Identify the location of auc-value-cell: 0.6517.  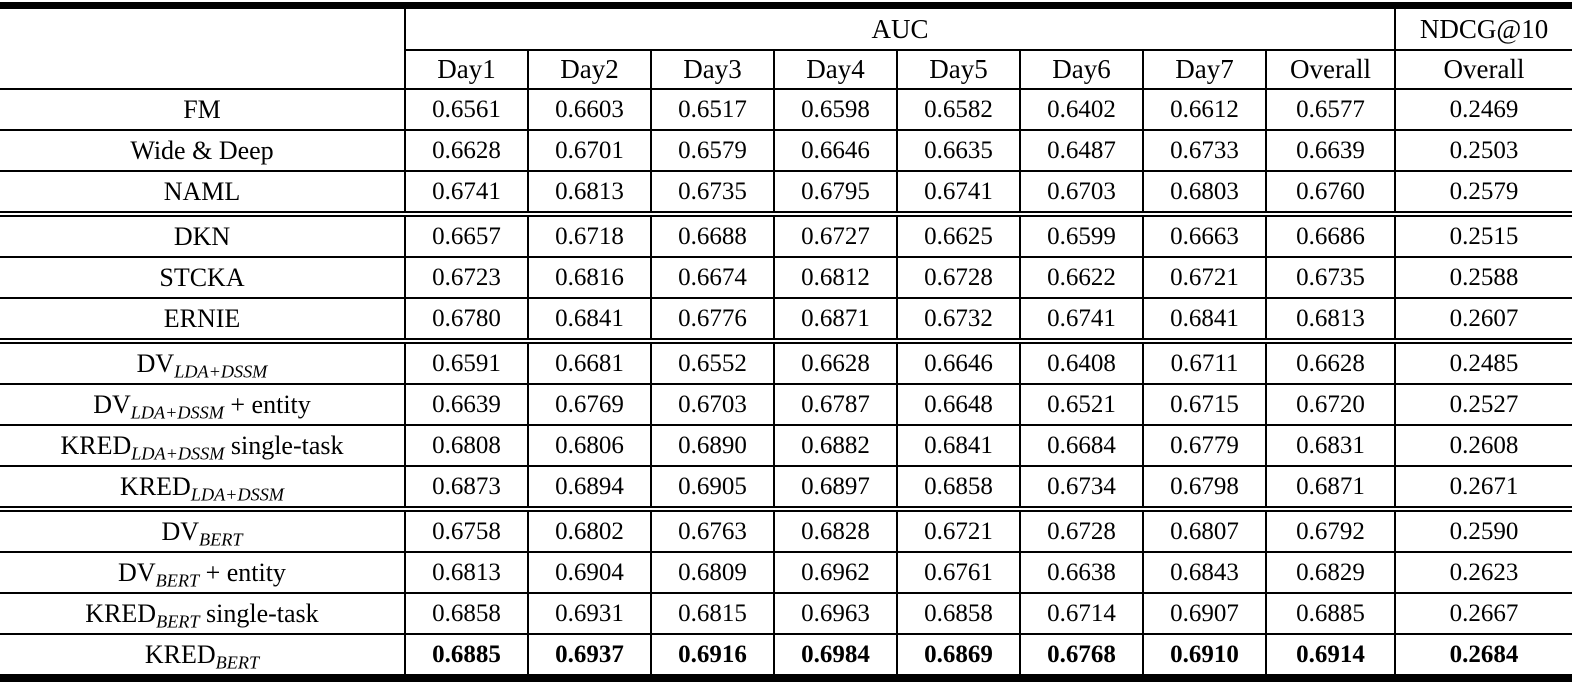
(712, 109).